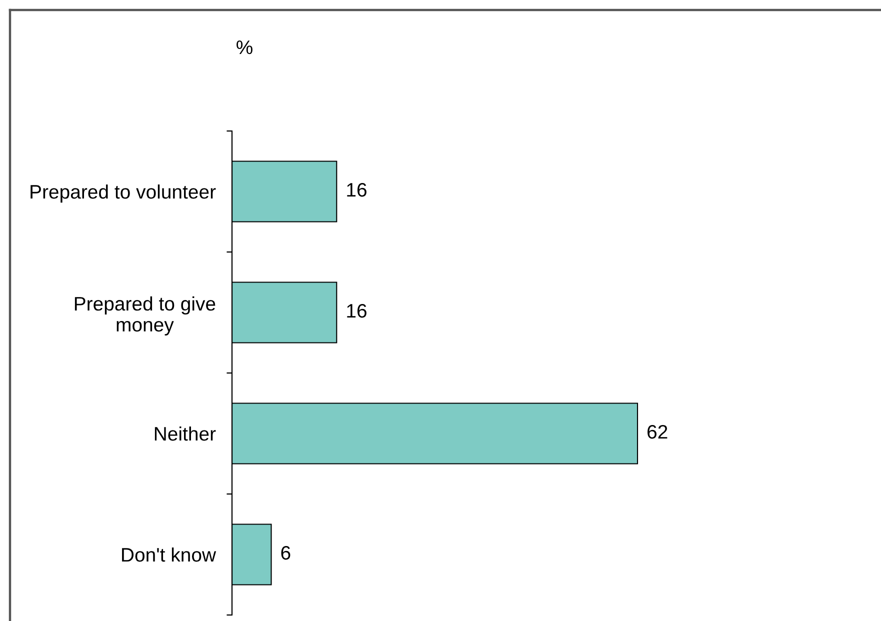  Describe the element at coordinates (123, 193) in the screenshot. I see `y-tick-label: Prepared to volunteer` at that location.